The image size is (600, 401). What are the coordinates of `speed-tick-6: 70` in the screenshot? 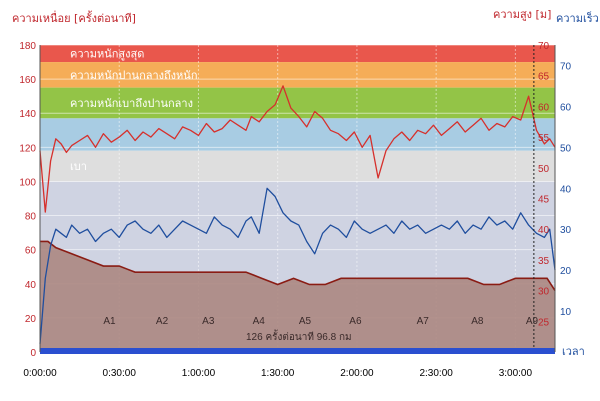 It's located at (566, 66).